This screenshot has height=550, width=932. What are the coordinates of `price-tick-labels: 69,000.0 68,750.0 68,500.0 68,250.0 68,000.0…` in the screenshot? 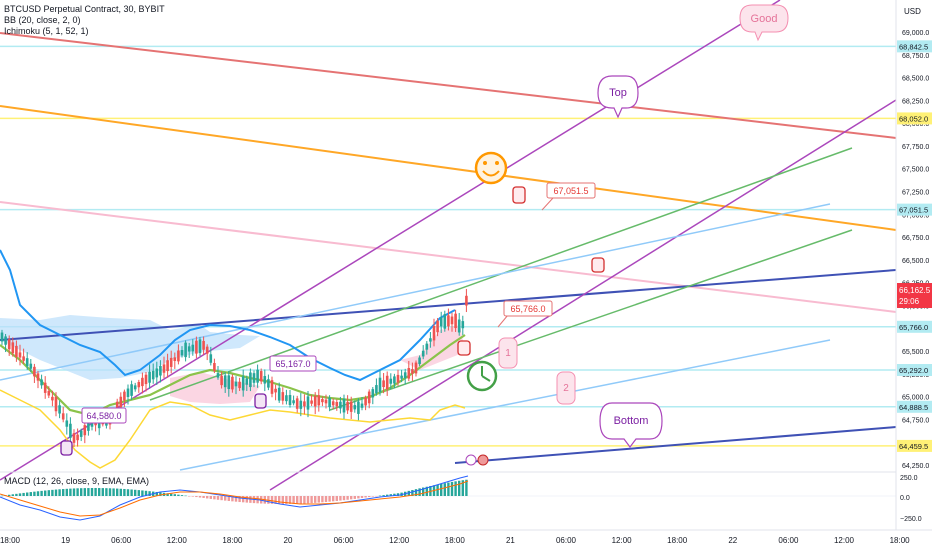 It's located at (914, 250).